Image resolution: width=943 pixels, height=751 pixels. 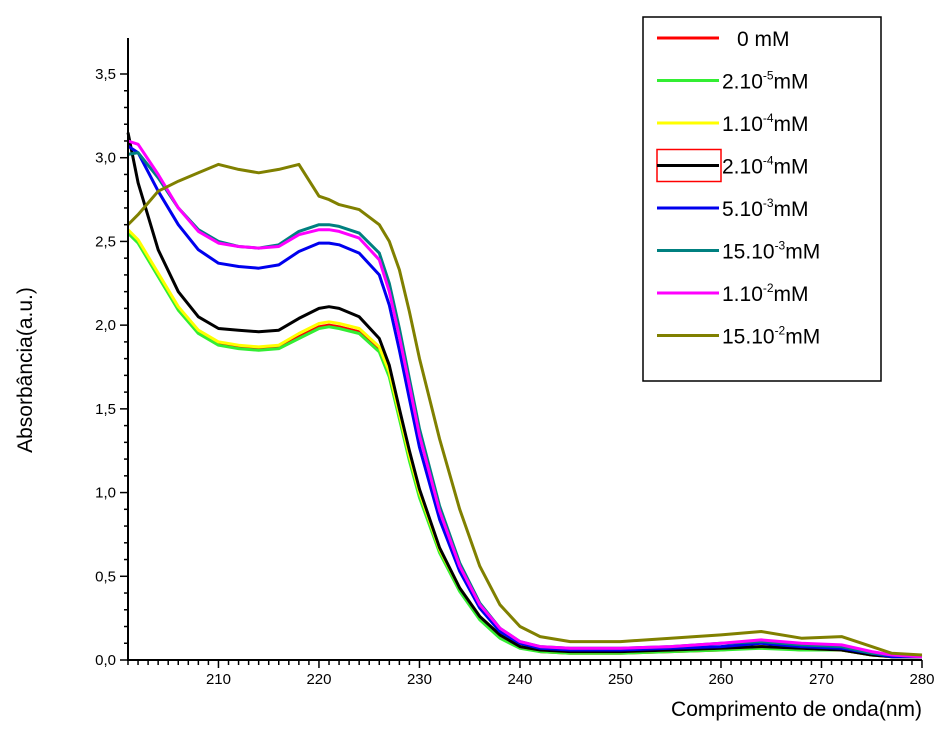 What do you see at coordinates (318, 679) in the screenshot?
I see `x-tick-label: 220` at bounding box center [318, 679].